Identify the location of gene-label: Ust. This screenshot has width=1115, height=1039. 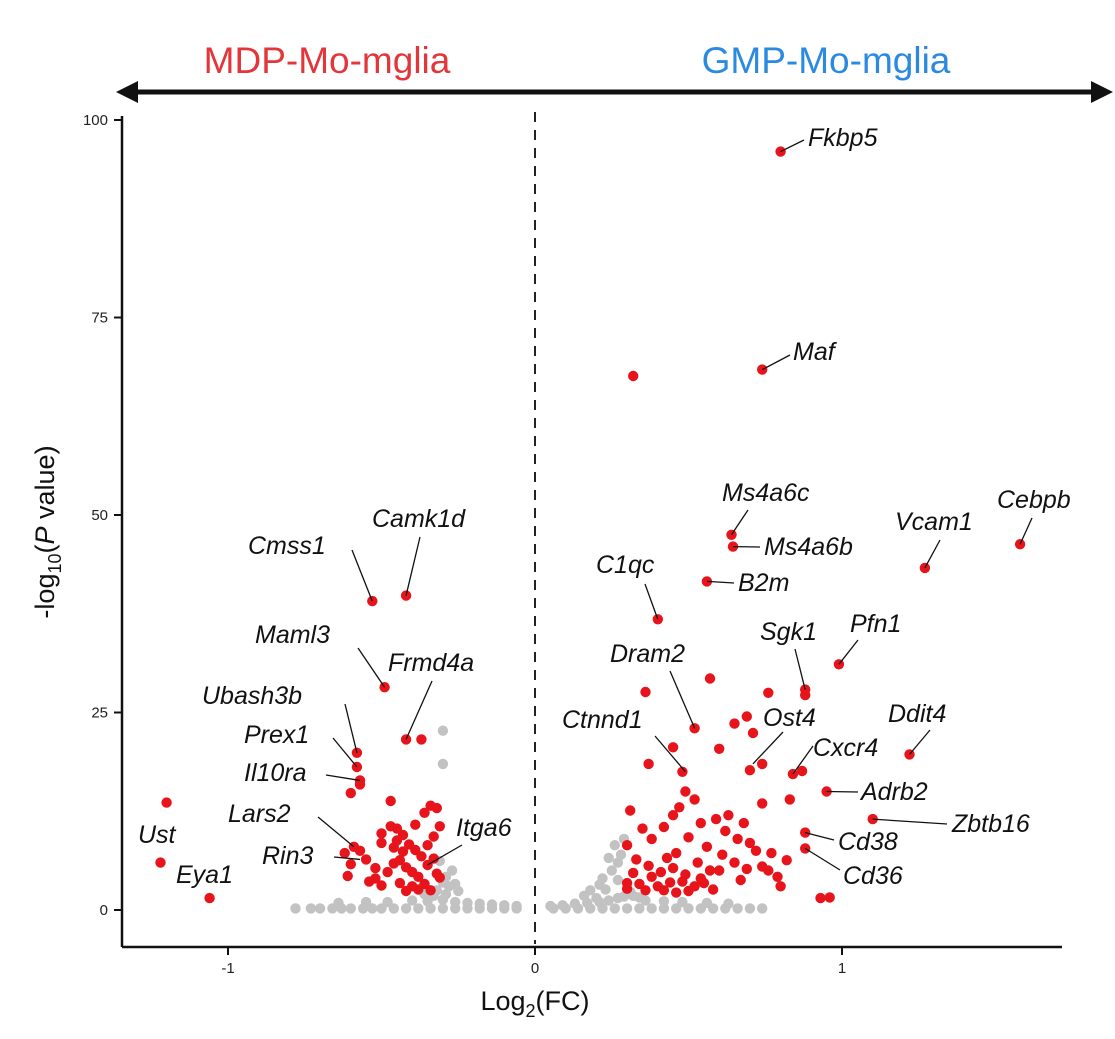
(157, 835).